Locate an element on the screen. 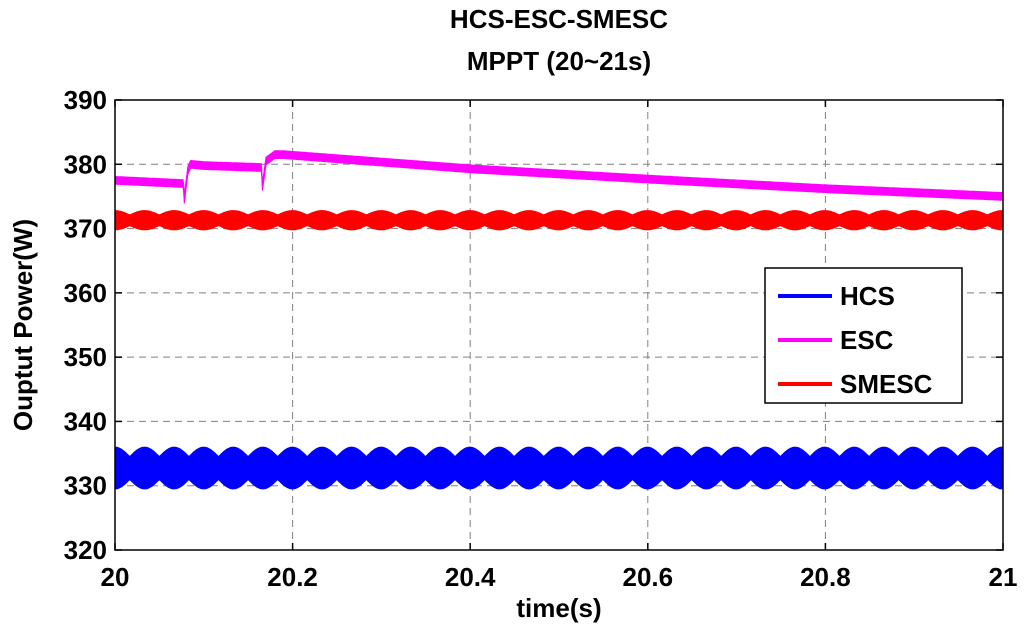 The width and height of the screenshot is (1024, 629). x-tick-label: 20.2 is located at coordinates (292, 577).